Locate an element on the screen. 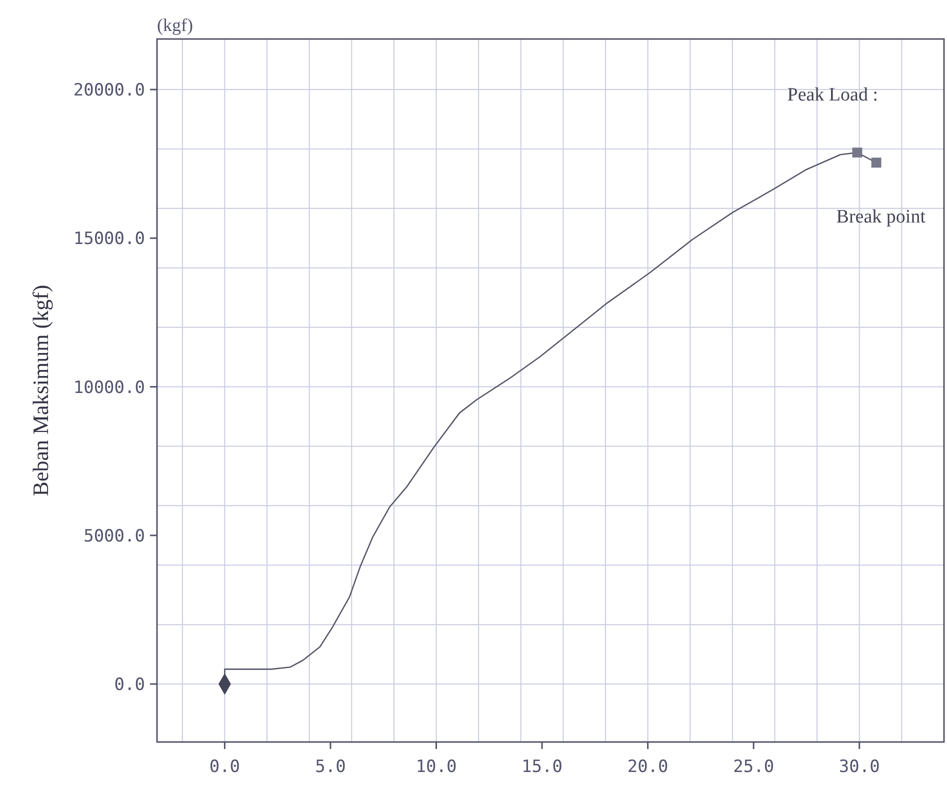 The height and width of the screenshot is (793, 947). y-tick-label: 0.0 is located at coordinates (129, 685).